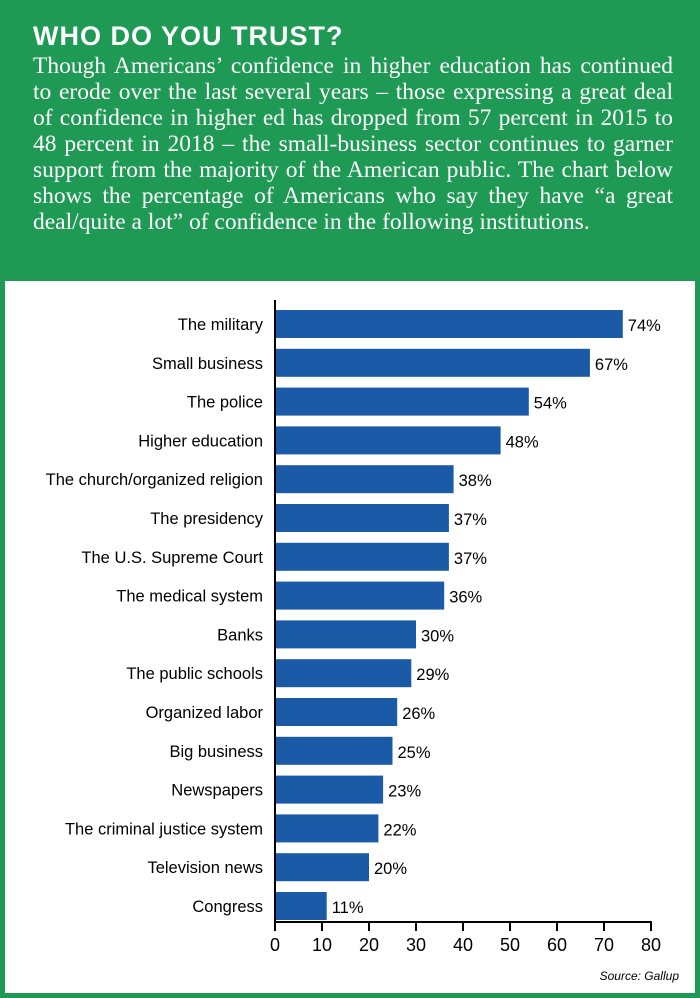 The height and width of the screenshot is (998, 700). What do you see at coordinates (240, 635) in the screenshot?
I see `category-label: Banks` at bounding box center [240, 635].